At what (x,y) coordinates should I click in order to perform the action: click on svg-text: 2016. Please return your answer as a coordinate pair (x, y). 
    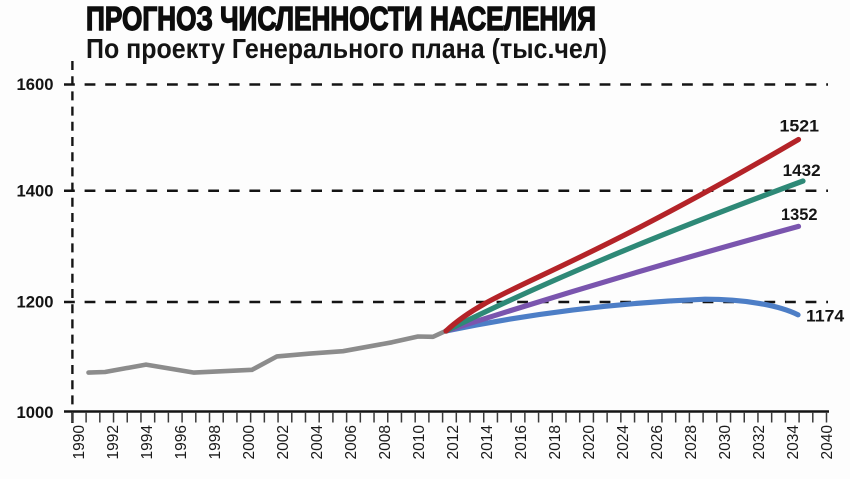
    Looking at the image, I should click on (521, 442).